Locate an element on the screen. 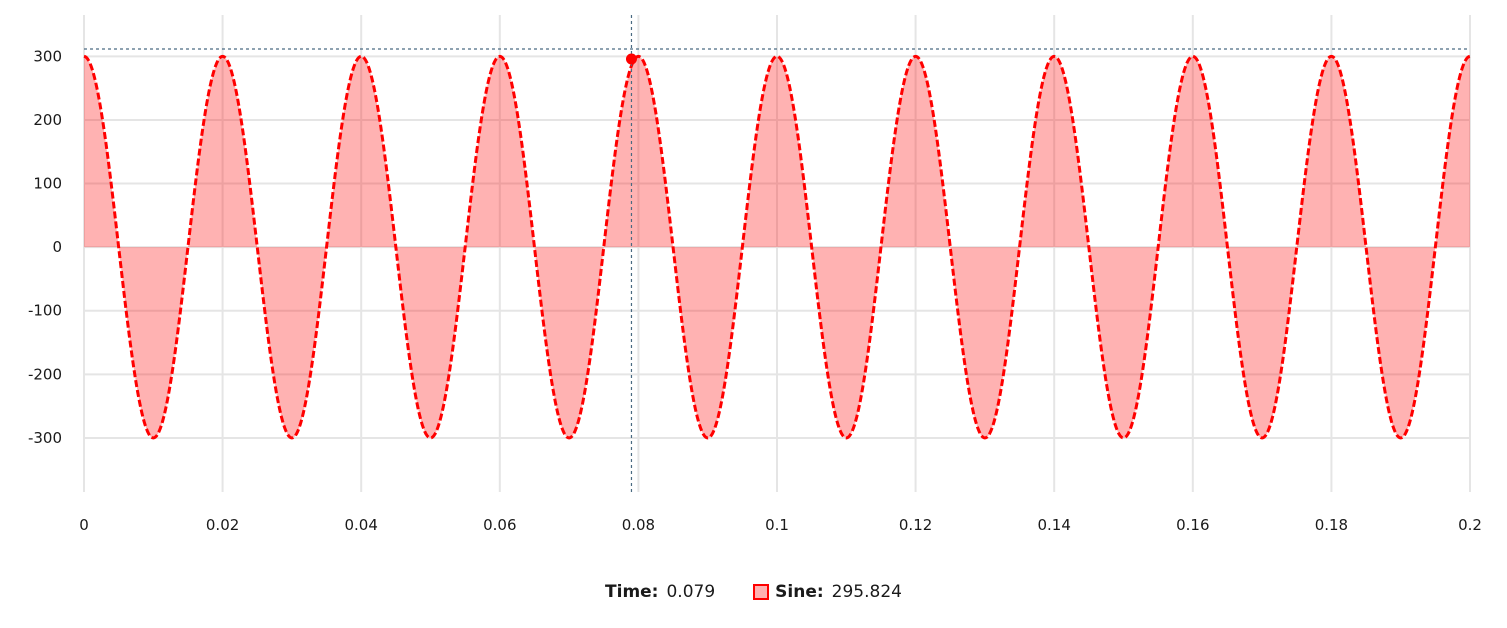 Image resolution: width=1507 pixels, height=628 pixels. time-label: Time: is located at coordinates (632, 592).